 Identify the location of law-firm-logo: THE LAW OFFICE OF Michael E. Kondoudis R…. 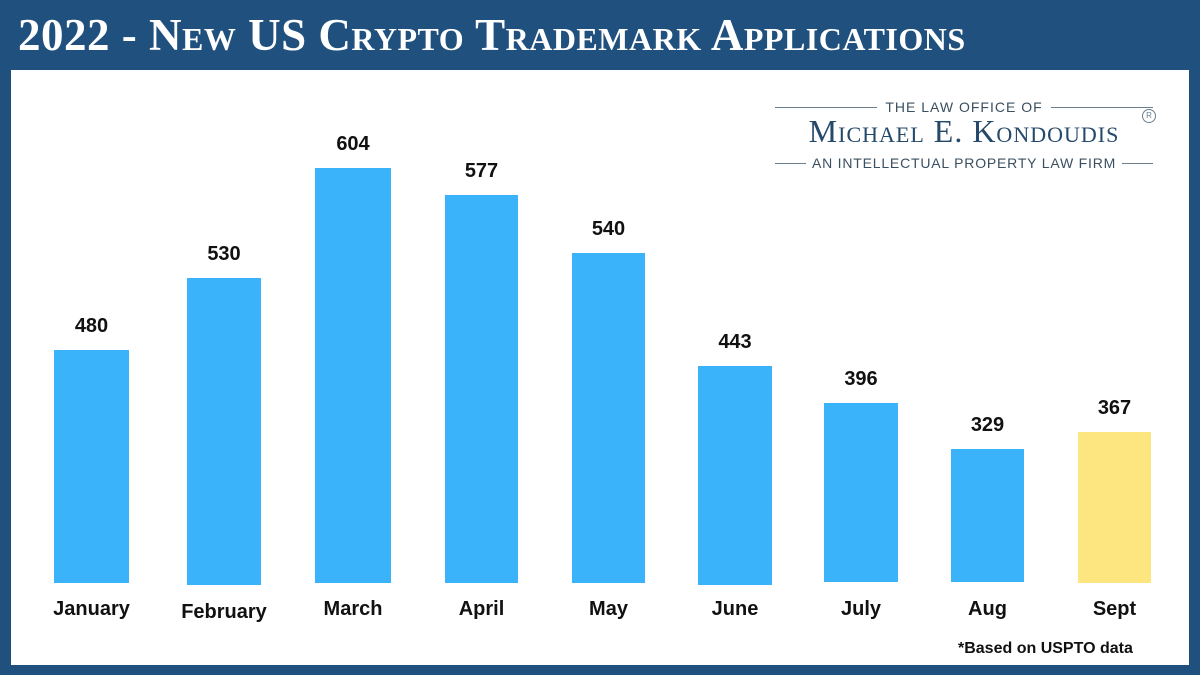
(970, 137).